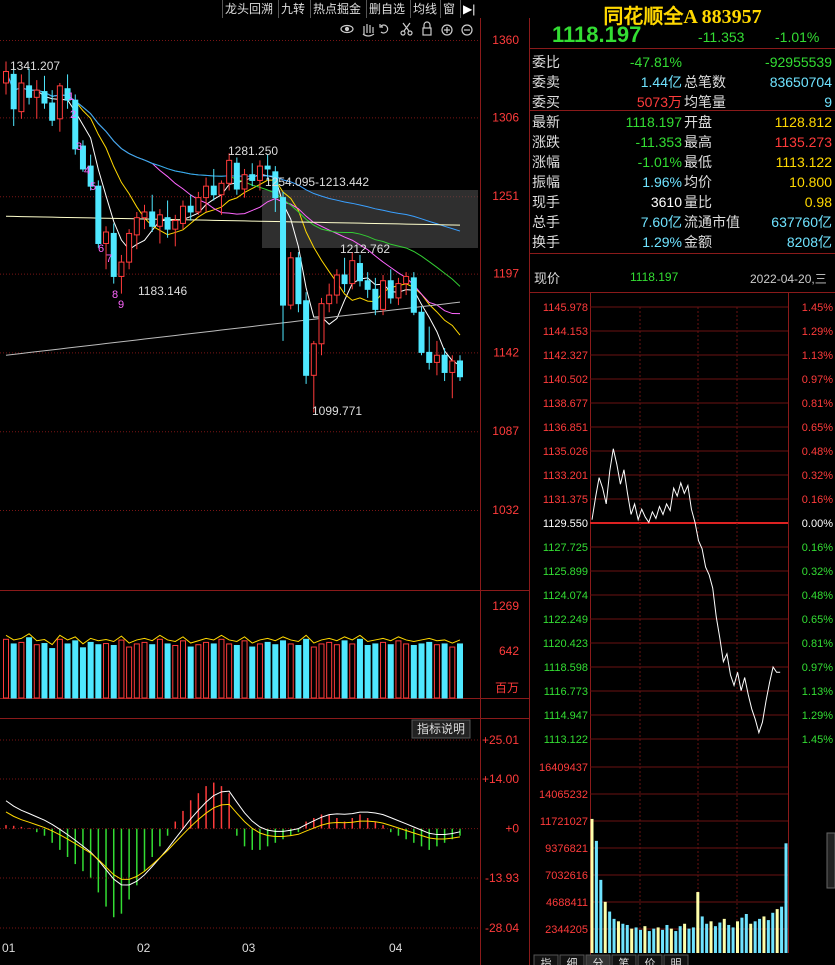 The width and height of the screenshot is (835, 965). Describe the element at coordinates (698, 142) in the screenshot. I see `quote-label-2: 最高` at that location.